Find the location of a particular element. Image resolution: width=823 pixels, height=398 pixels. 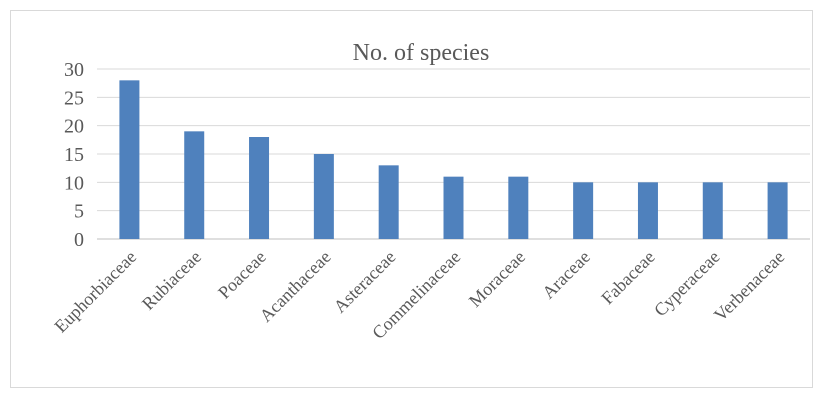

bar-verbenaceae is located at coordinates (777, 210).